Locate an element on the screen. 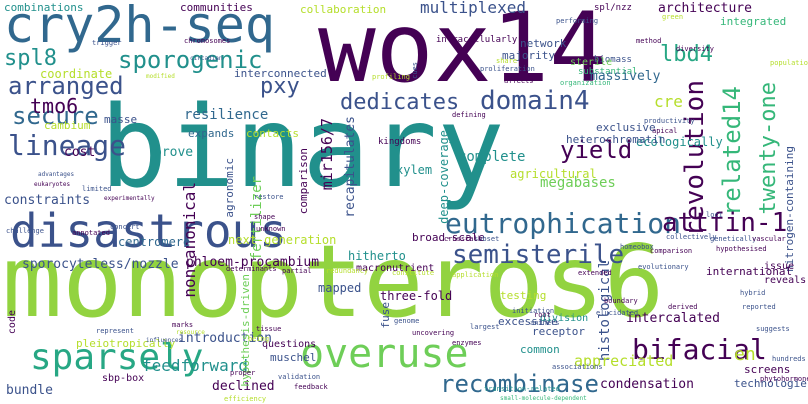 The height and width of the screenshot is (404, 808). cloud-word: advantages is located at coordinates (56, 174).